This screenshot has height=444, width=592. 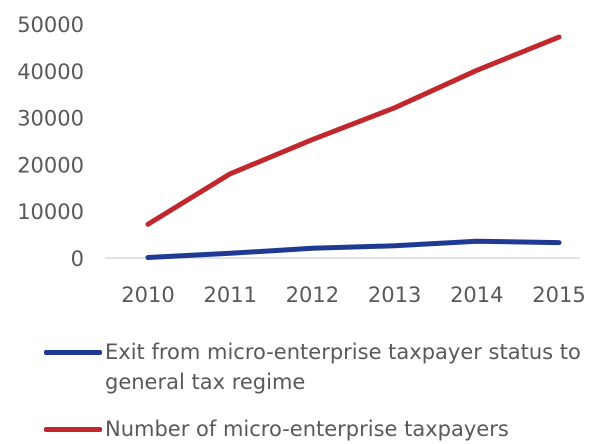 I want to click on y-tick-label: 30000, so click(x=50, y=119).